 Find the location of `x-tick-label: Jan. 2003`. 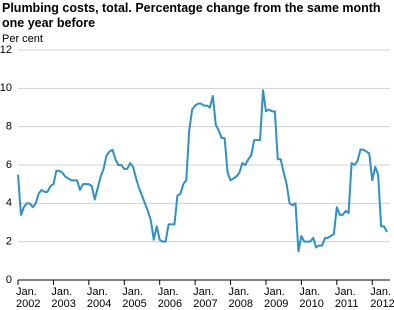

x-tick-label: Jan. 2003 is located at coordinates (63, 298).